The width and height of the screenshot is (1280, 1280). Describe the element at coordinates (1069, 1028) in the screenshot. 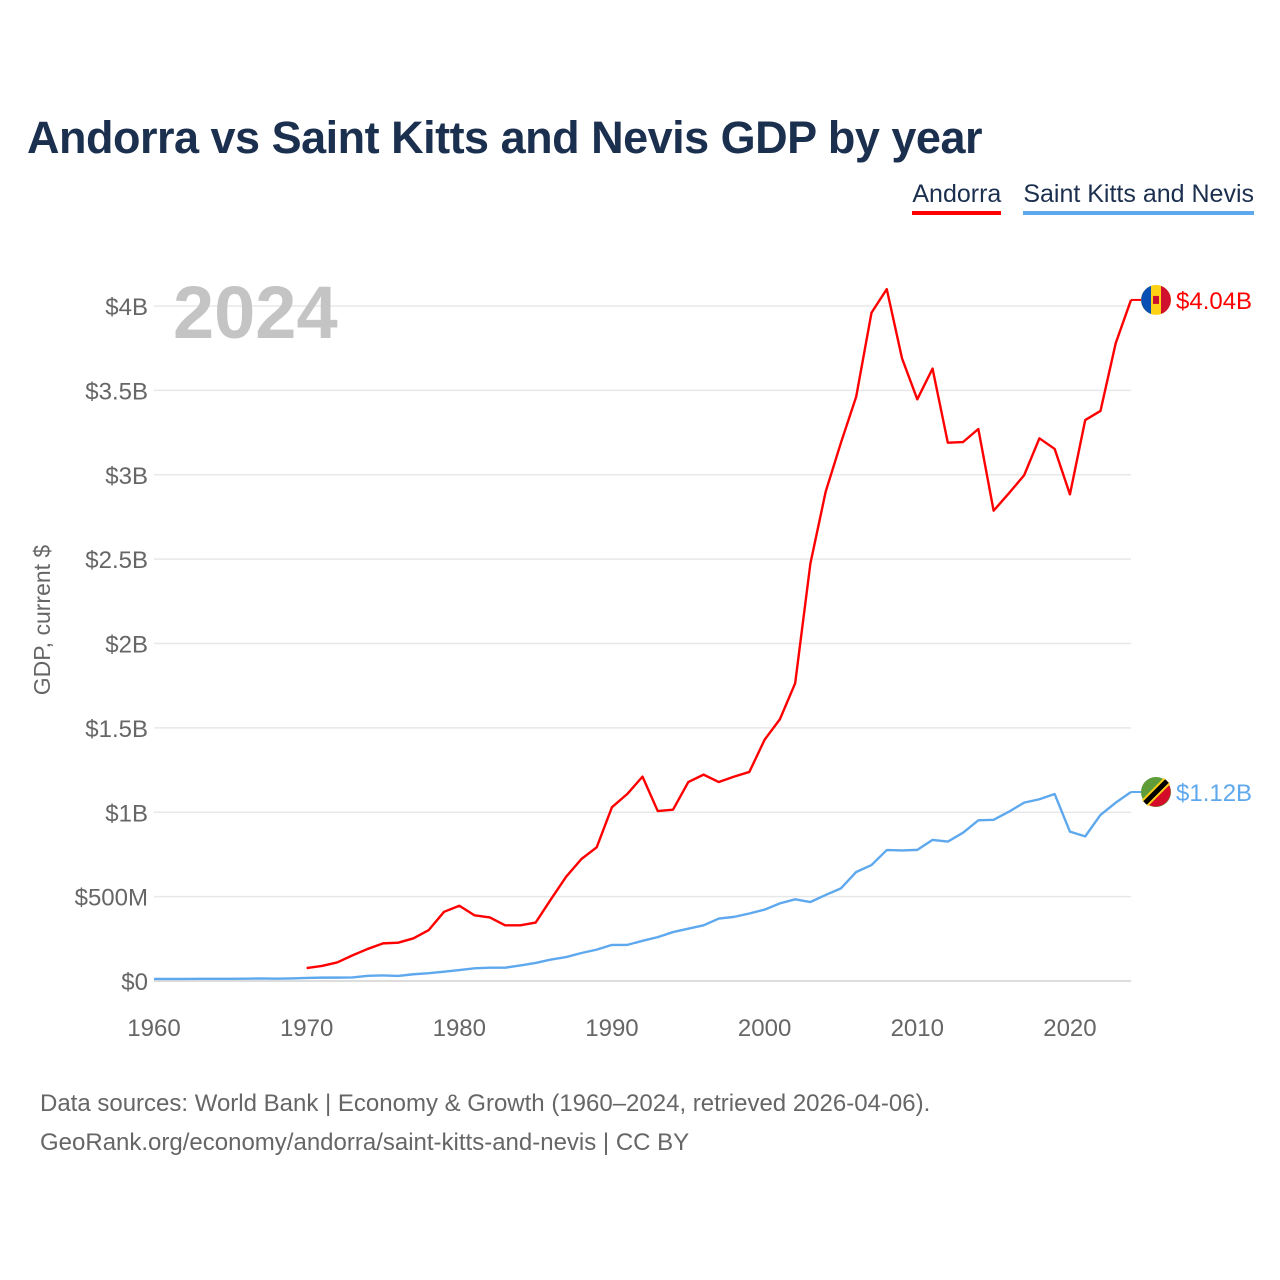

I see `x-tick-label: 2020` at that location.